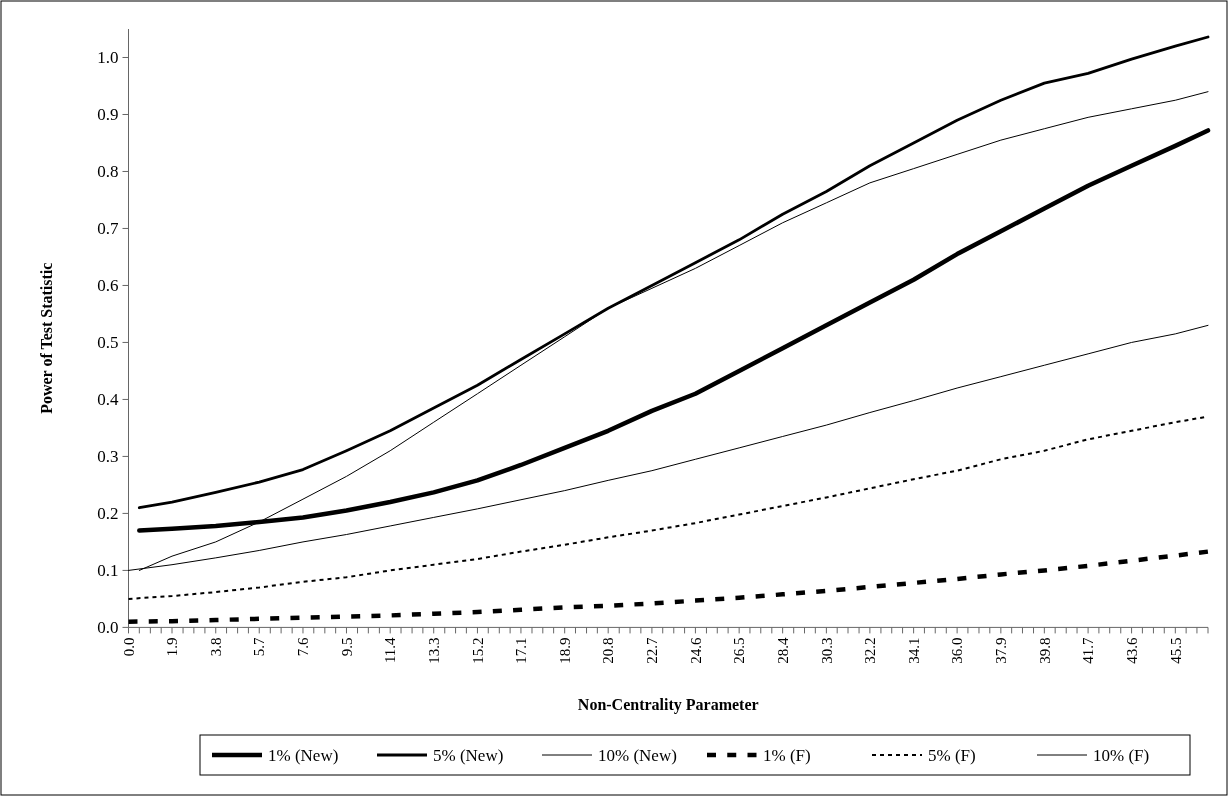 This screenshot has width=1228, height=796. What do you see at coordinates (564, 650) in the screenshot?
I see `x-tick-label: 18.9` at bounding box center [564, 650].